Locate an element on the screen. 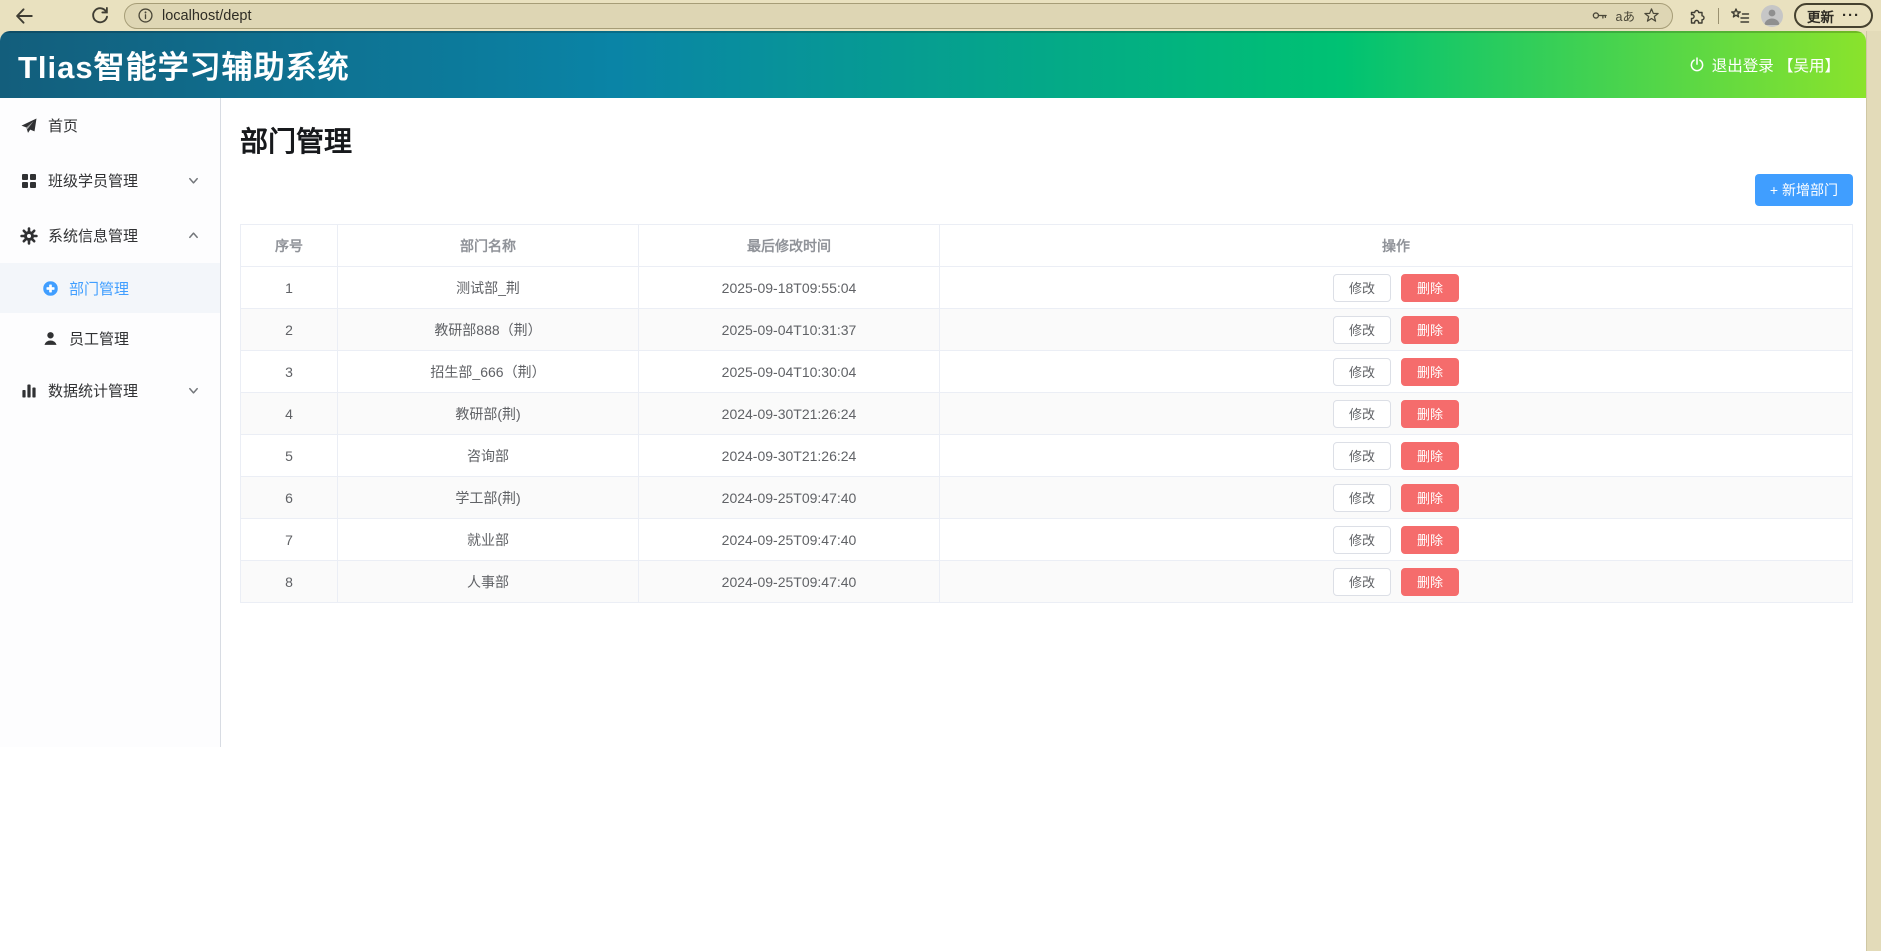  back-icon is located at coordinates (24, 16).